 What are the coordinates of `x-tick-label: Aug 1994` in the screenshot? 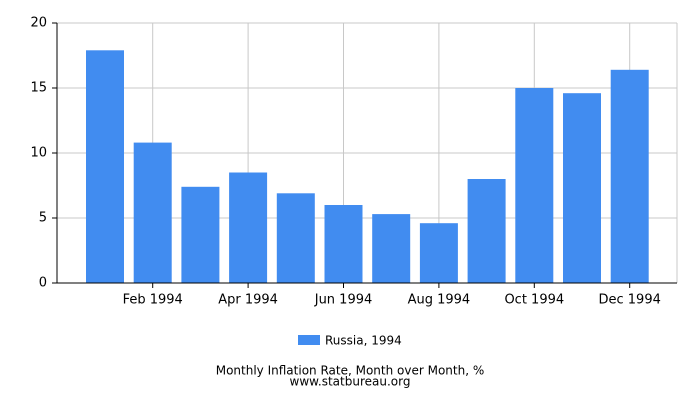 It's located at (439, 300).